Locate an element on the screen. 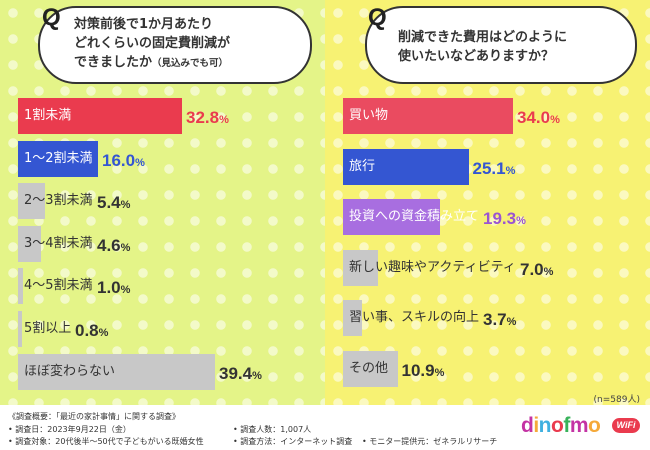 This screenshot has height=450, width=650. question-mark-left: Q is located at coordinates (51, 17).